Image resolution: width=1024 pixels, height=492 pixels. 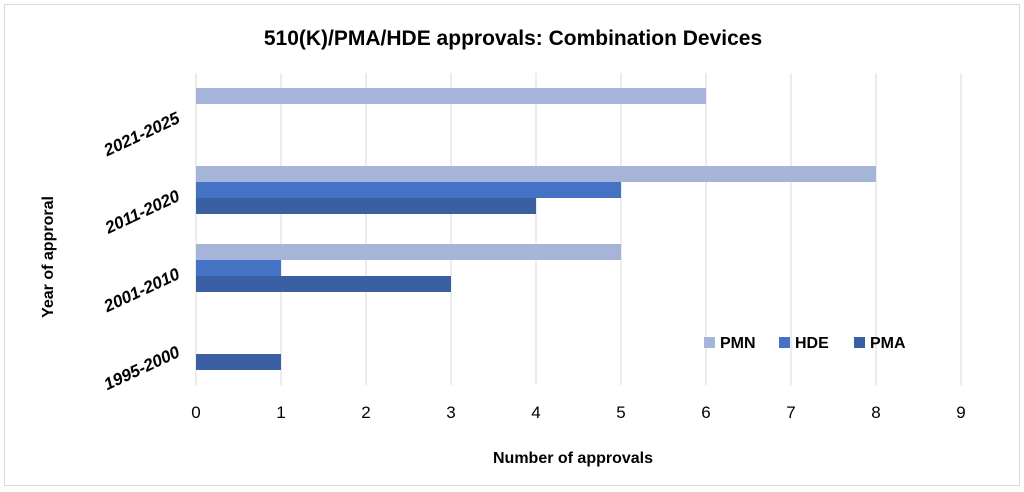 I want to click on bar-pma-2001-2010, so click(x=323, y=284).